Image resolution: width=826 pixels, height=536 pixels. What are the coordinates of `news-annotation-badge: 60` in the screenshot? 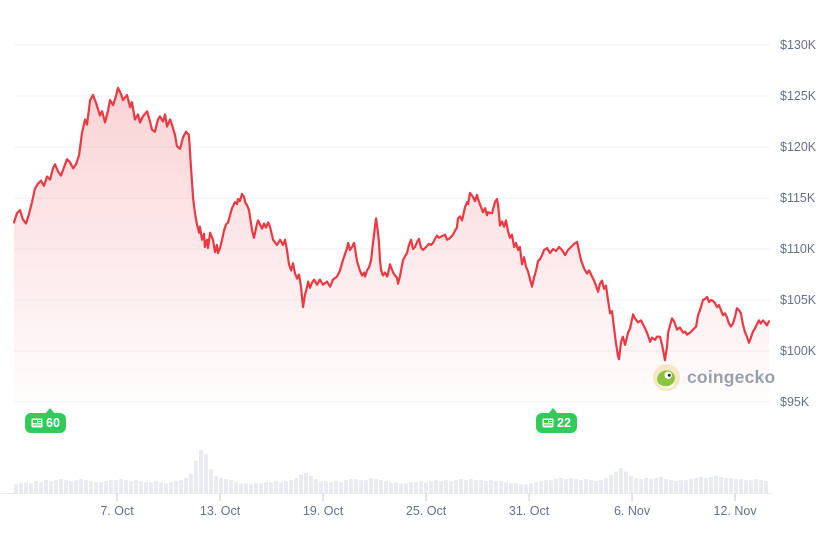 It's located at (45, 420).